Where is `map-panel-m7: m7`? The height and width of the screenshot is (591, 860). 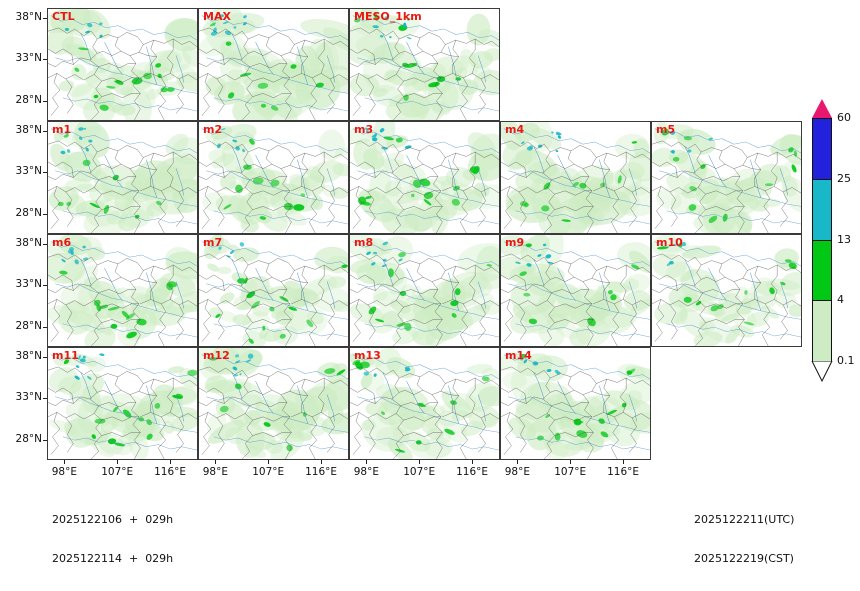
map-panel-m7: m7 is located at coordinates (273, 290).